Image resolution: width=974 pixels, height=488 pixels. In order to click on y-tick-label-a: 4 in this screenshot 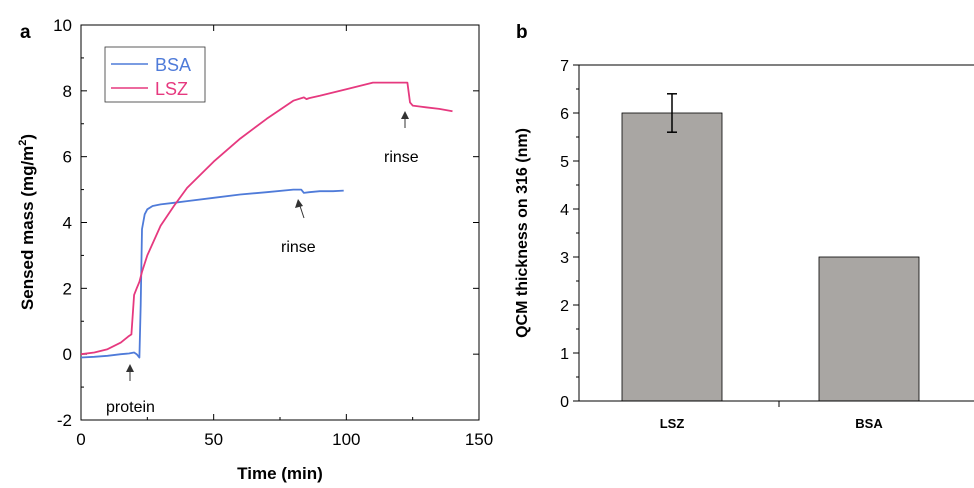, I will do `click(67, 223)`.